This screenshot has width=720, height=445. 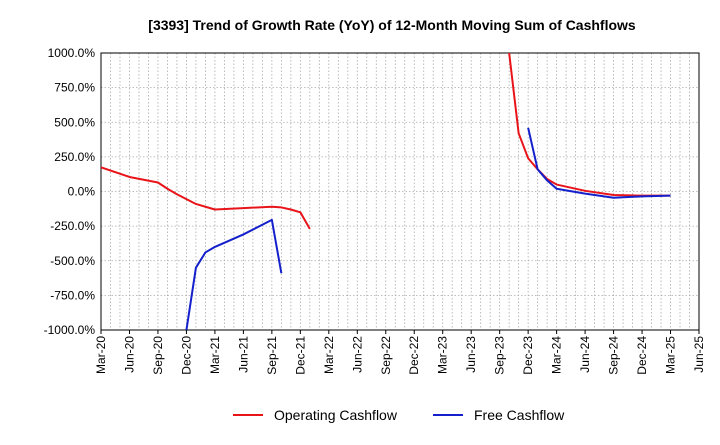 What do you see at coordinates (471, 354) in the screenshot?
I see `x-tick-label: Jun-23` at bounding box center [471, 354].